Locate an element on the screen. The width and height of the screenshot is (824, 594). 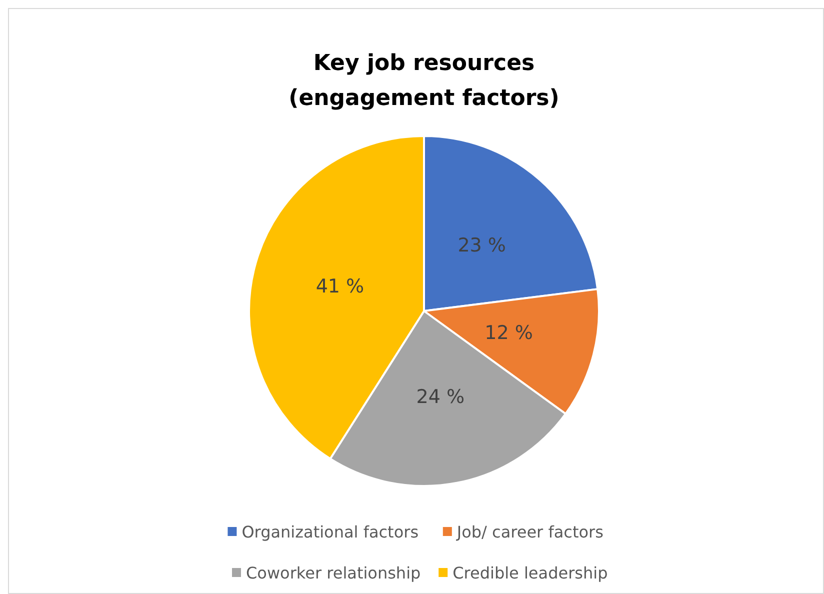
legend-label: Credible leadership is located at coordinates (530, 573).